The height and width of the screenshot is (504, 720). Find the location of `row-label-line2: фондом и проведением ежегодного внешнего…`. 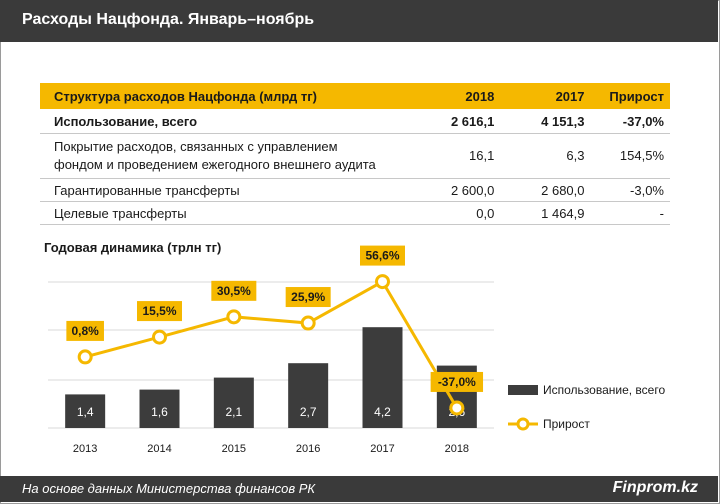

row-label-line2: фондом и проведением ежегодного внешнего… is located at coordinates (215, 164).